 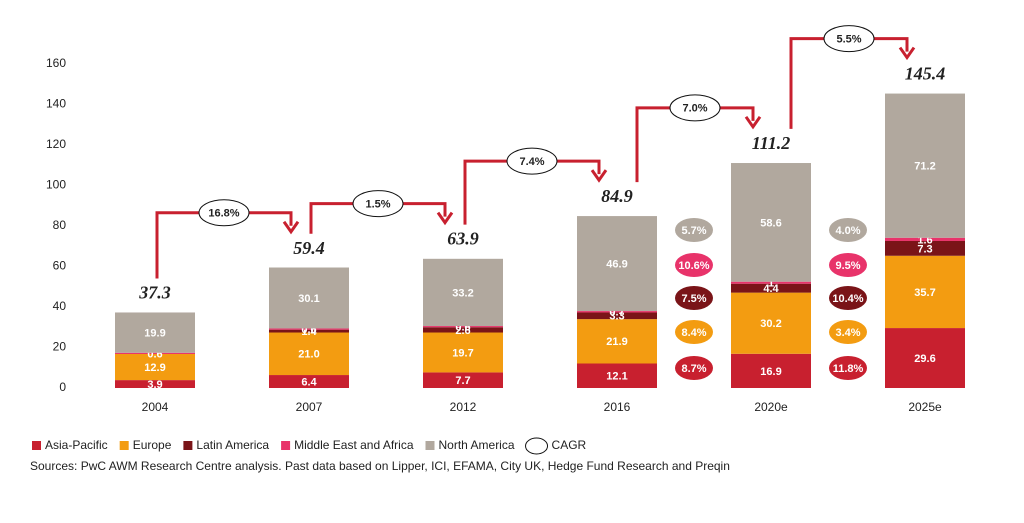 I want to click on regional-cagr-label: 8.7%, so click(x=693, y=369).